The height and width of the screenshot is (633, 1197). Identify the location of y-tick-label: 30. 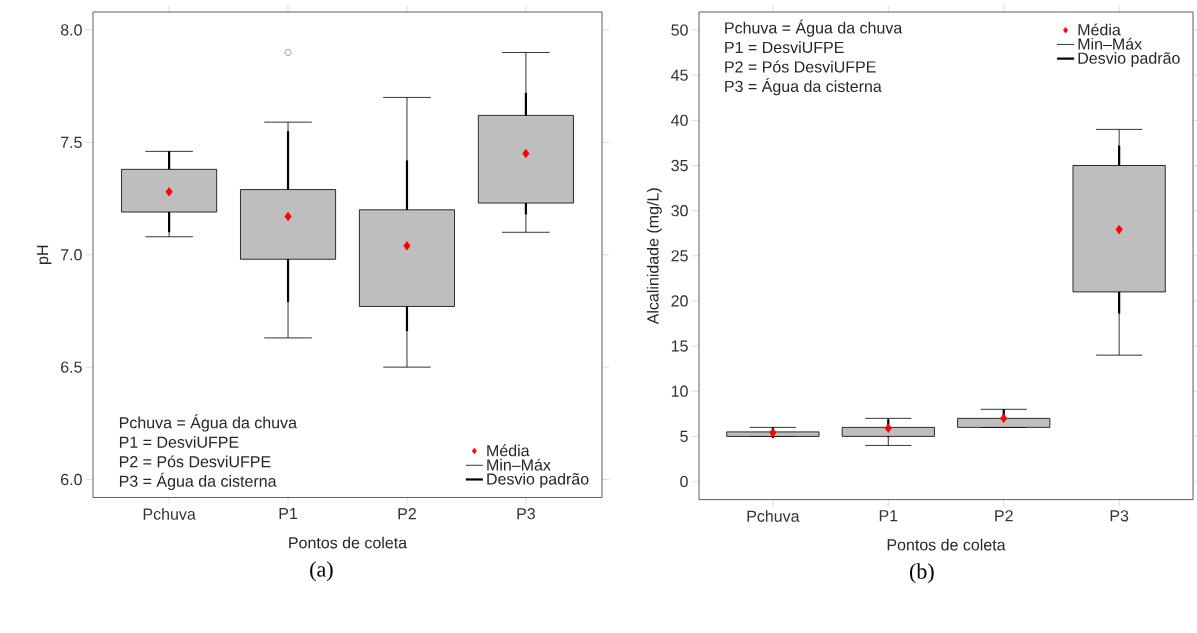
(679, 211).